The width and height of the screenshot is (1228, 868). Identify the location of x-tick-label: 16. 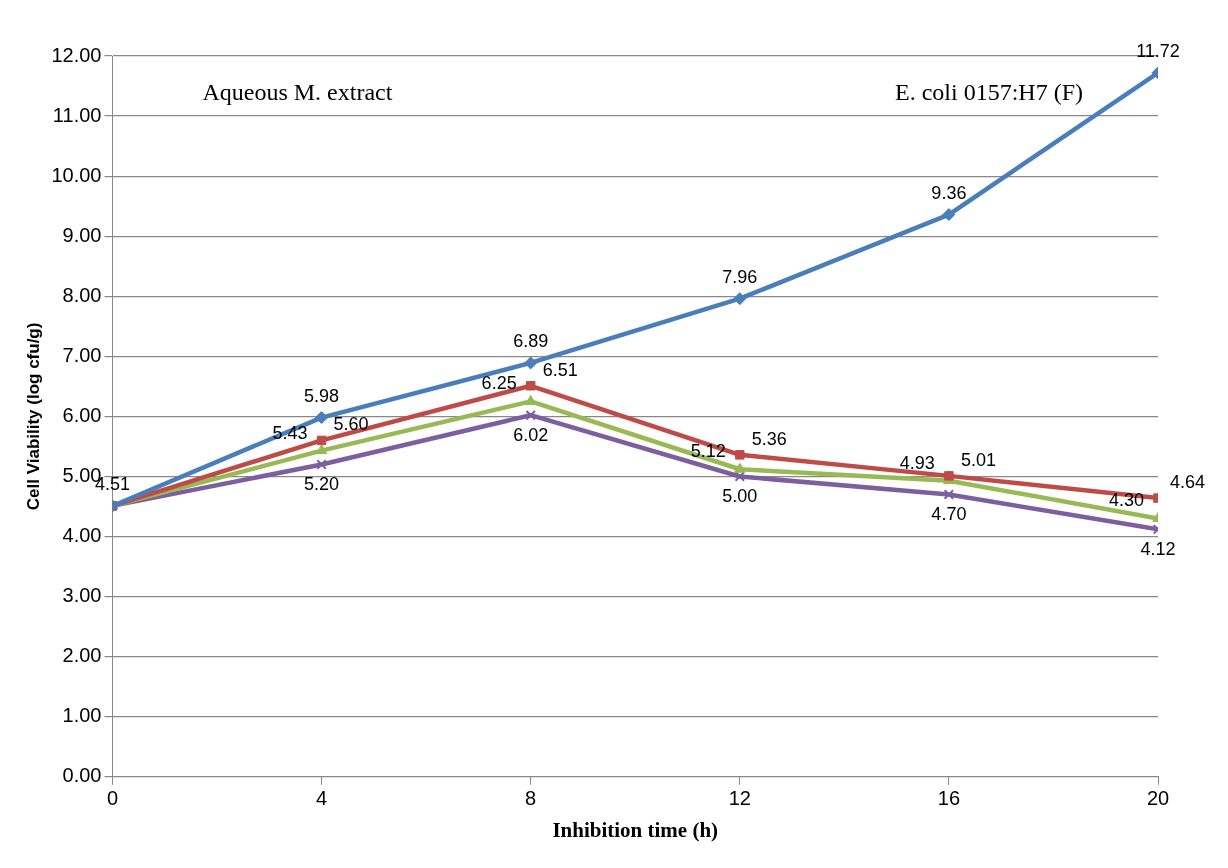
(949, 798).